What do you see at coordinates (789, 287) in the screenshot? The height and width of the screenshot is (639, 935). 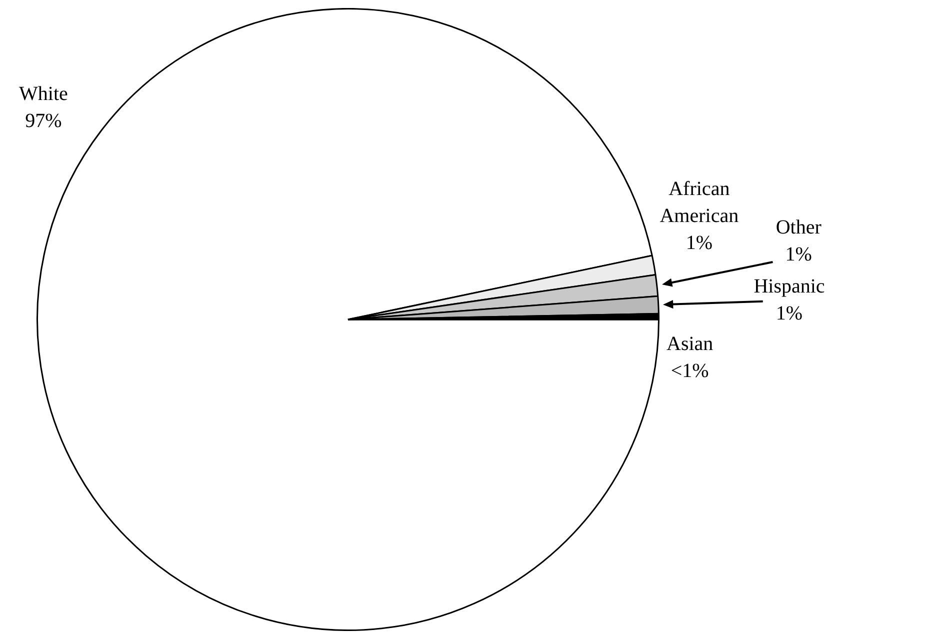 I see `slice-label: Hispanic` at bounding box center [789, 287].